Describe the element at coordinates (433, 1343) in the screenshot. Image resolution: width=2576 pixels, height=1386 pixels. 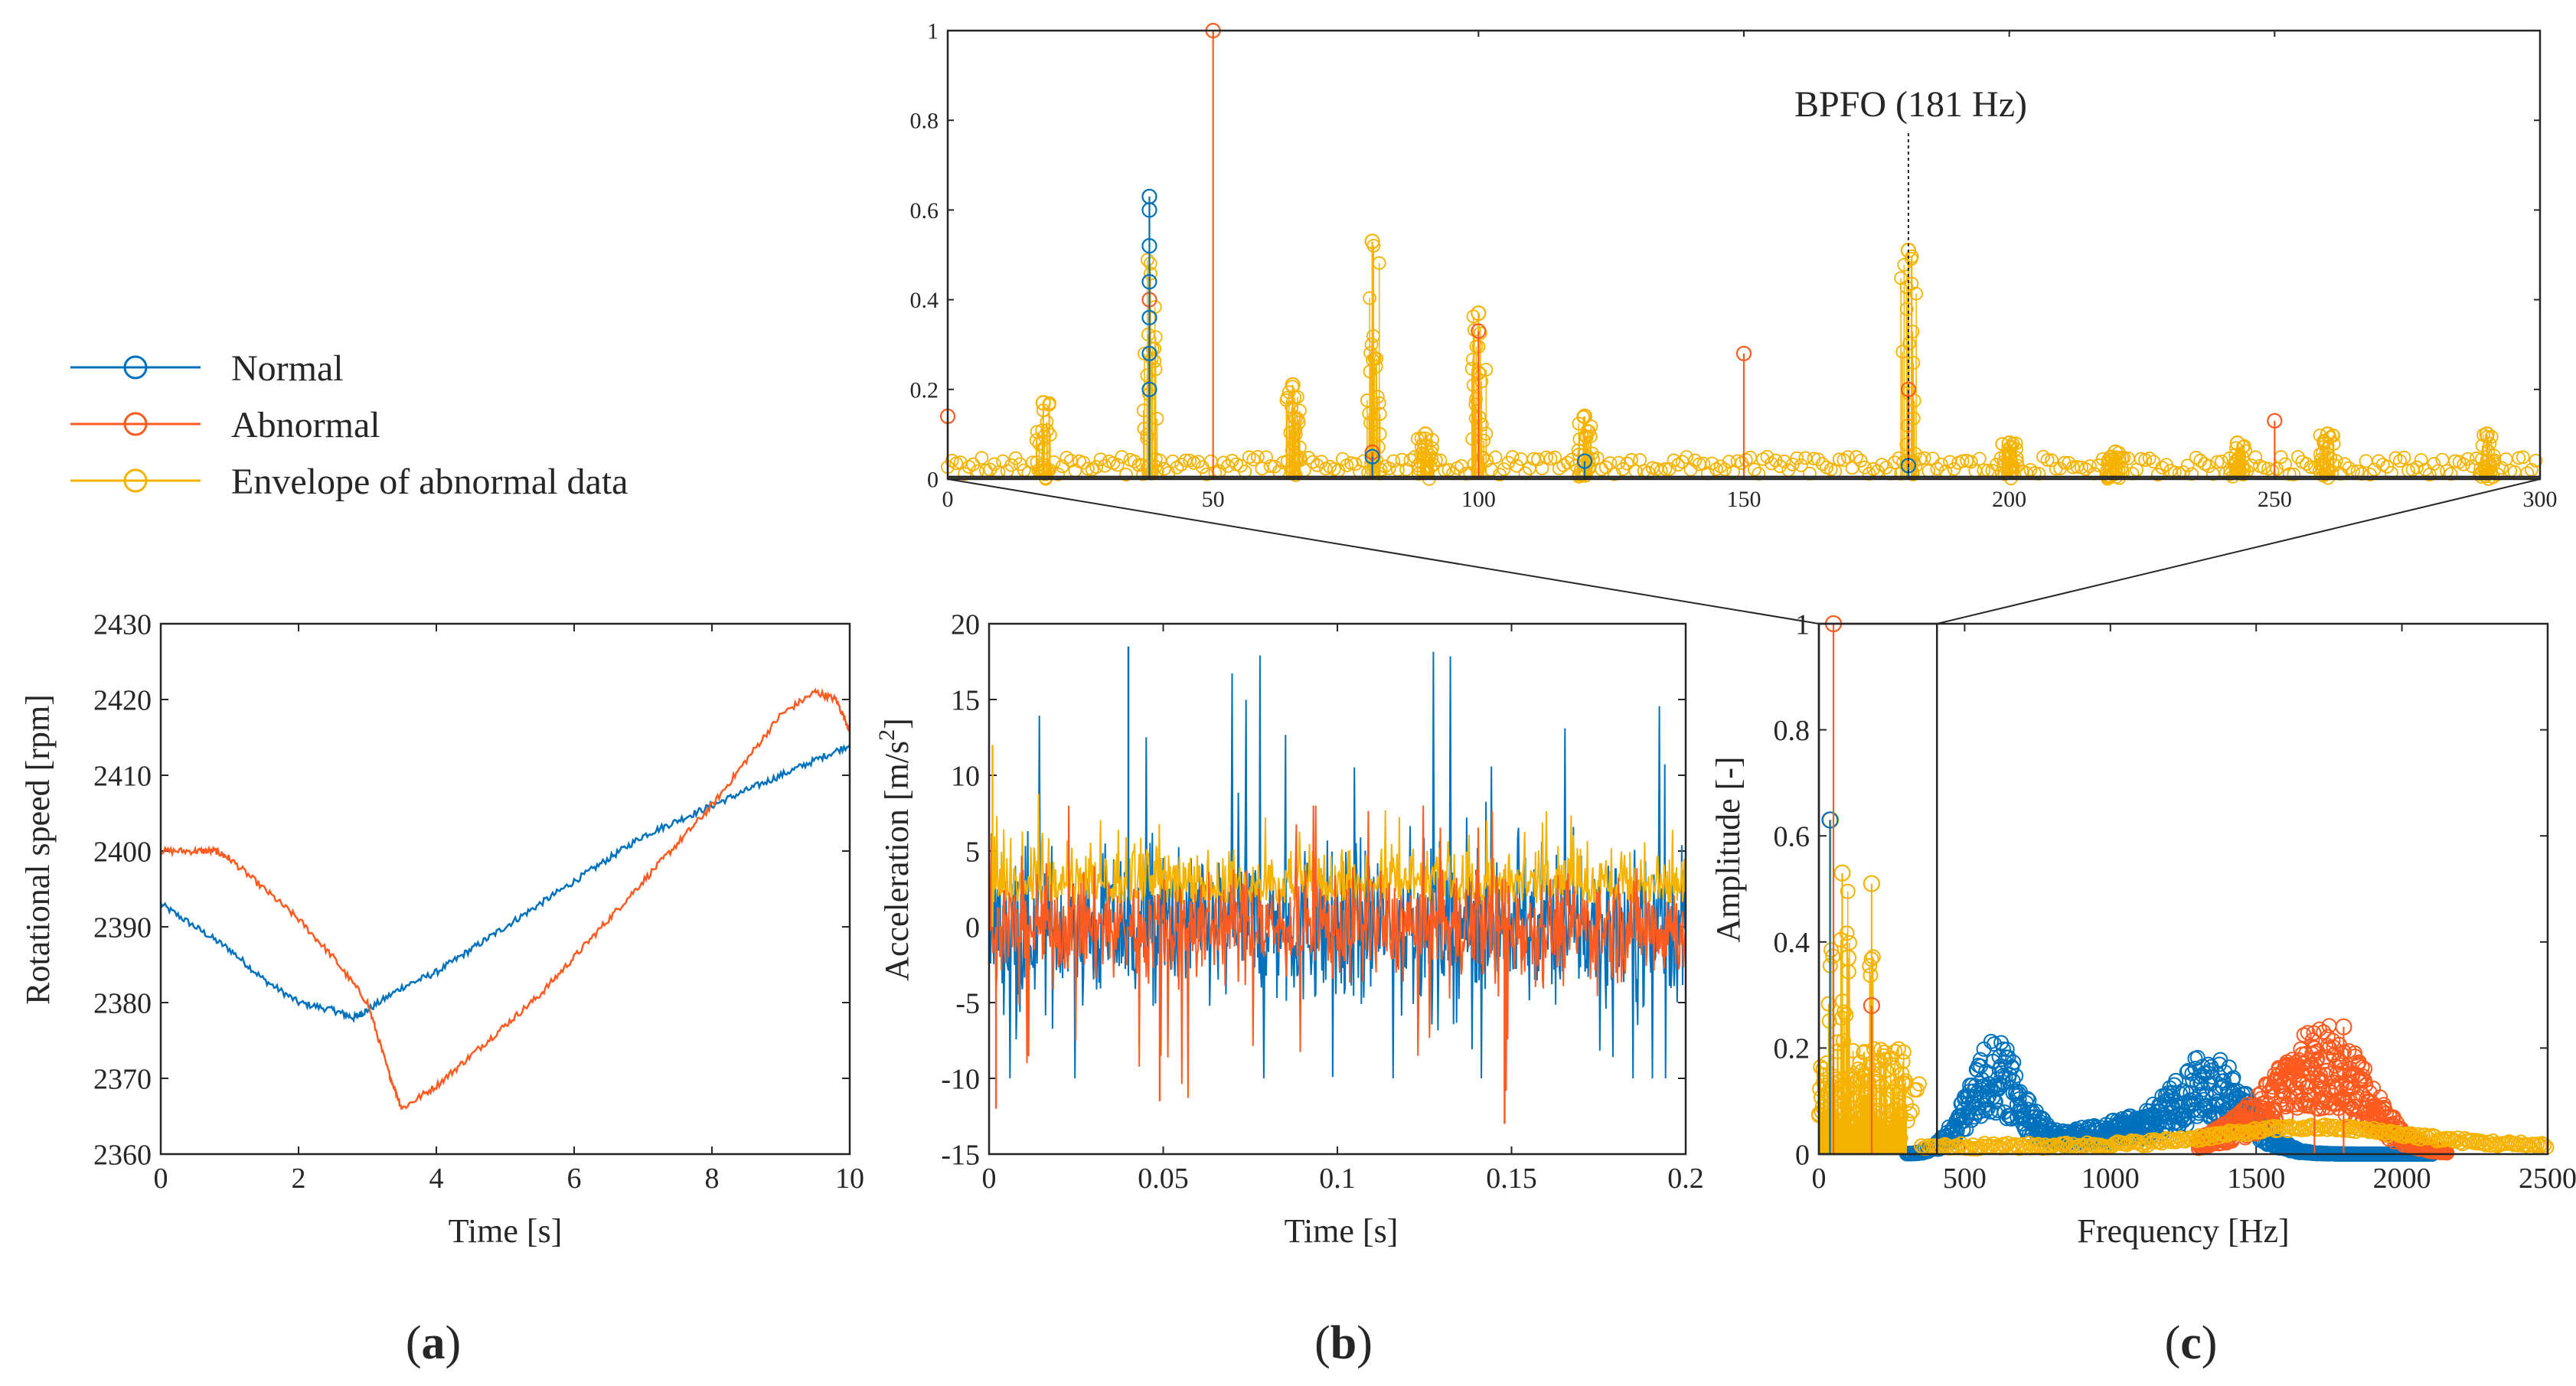
I see `subplot-label-a: (a)` at that location.